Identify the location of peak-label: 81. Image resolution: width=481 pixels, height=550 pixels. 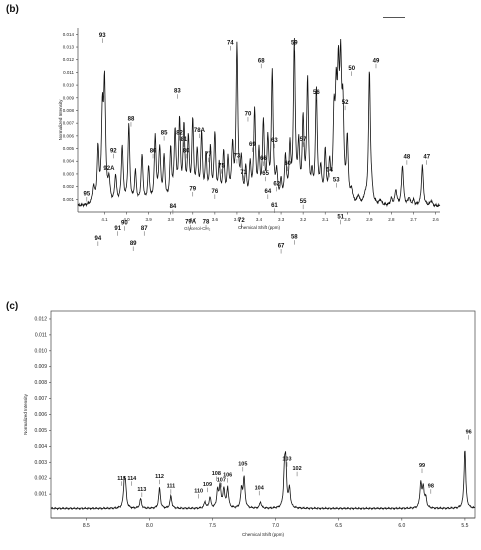
(184, 140).